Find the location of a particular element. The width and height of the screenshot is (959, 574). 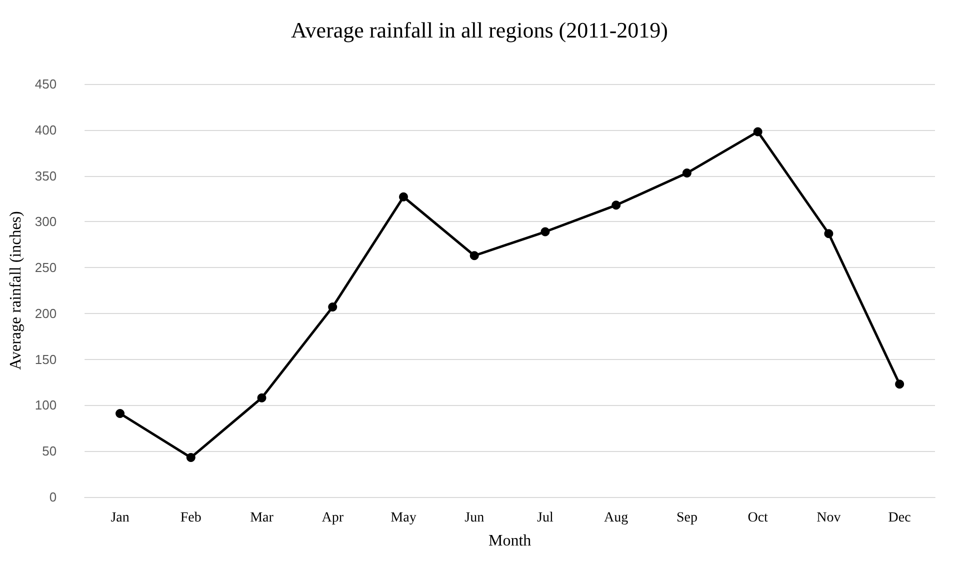

chart-title: Average rainfall in all regions (2011-2019) is located at coordinates (479, 30).